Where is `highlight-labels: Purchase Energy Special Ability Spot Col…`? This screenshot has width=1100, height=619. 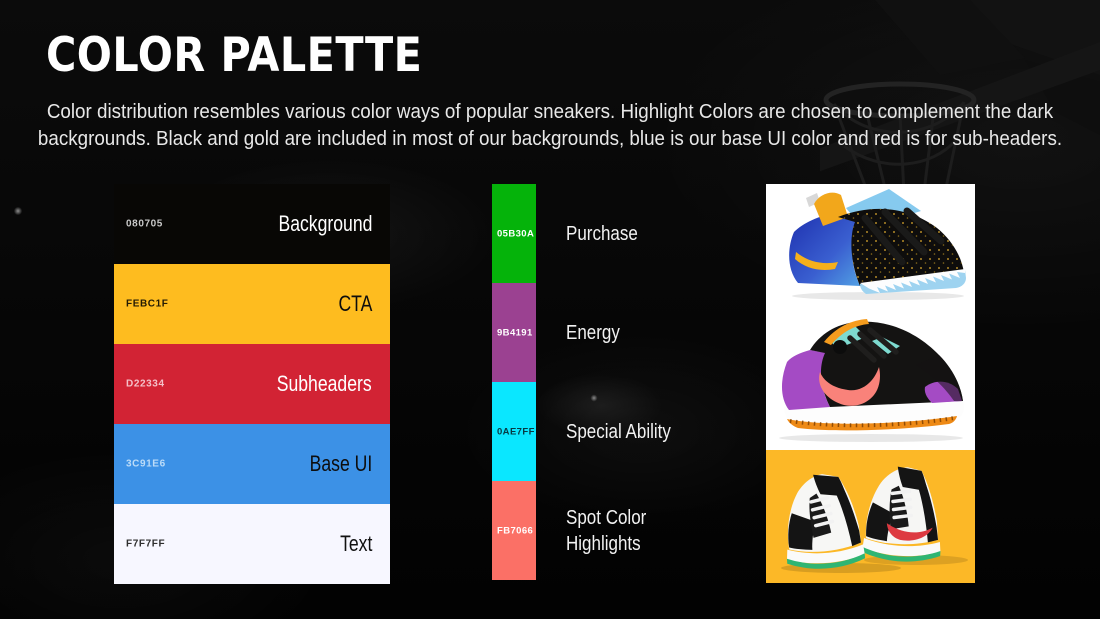 highlight-labels: Purchase Energy Special Ability Spot Col… is located at coordinates (656, 382).